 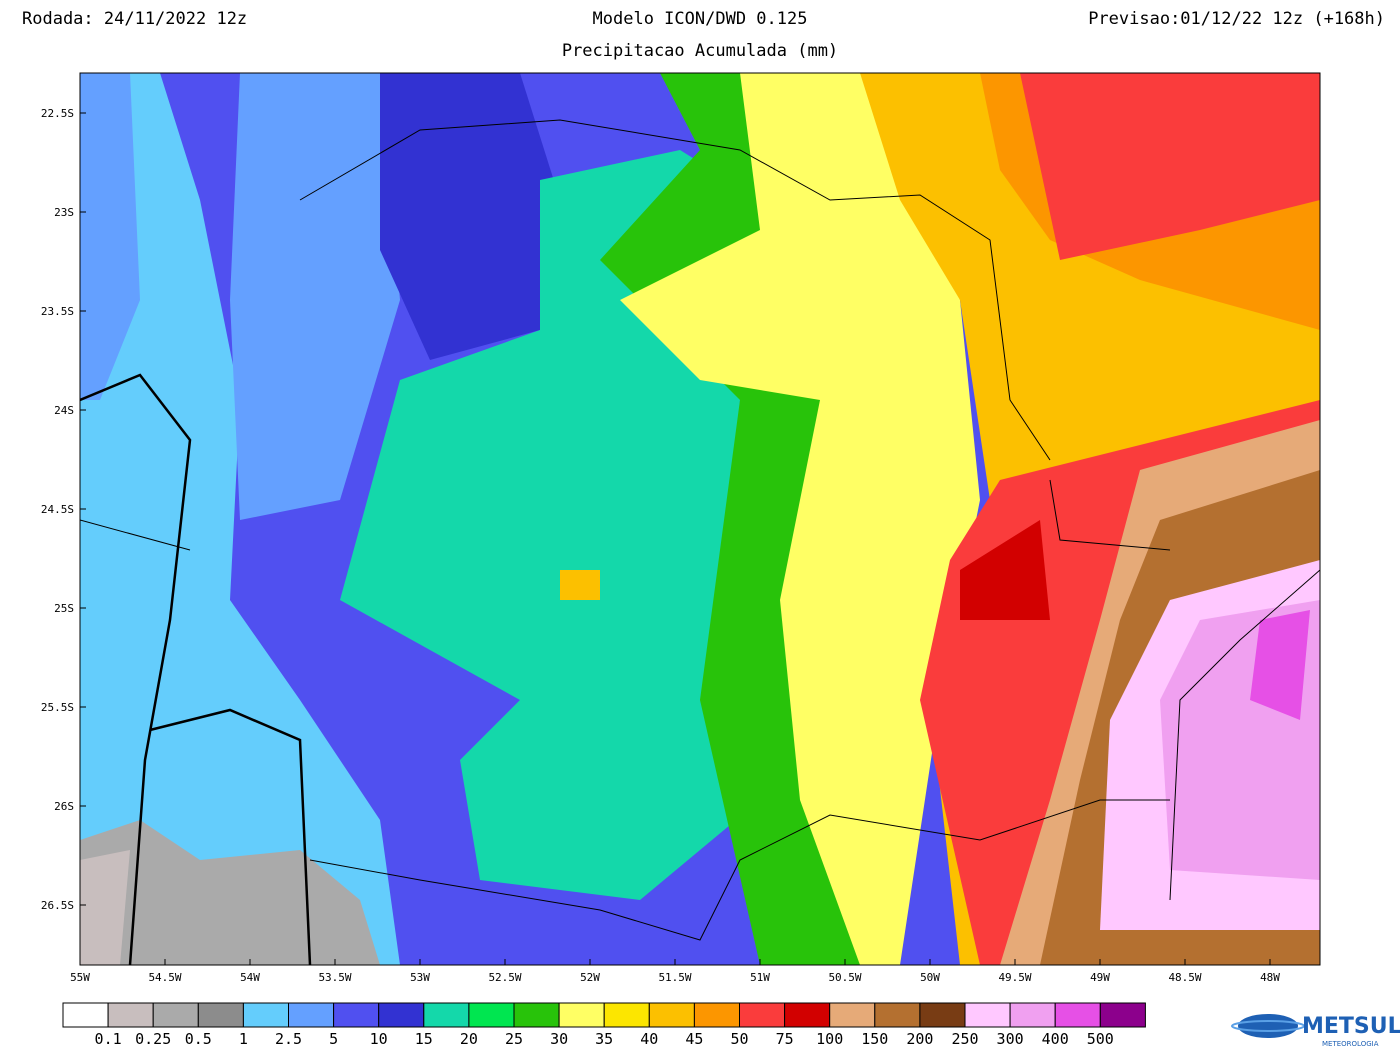 I want to click on colorbar-label: 15, so click(x=424, y=1039).